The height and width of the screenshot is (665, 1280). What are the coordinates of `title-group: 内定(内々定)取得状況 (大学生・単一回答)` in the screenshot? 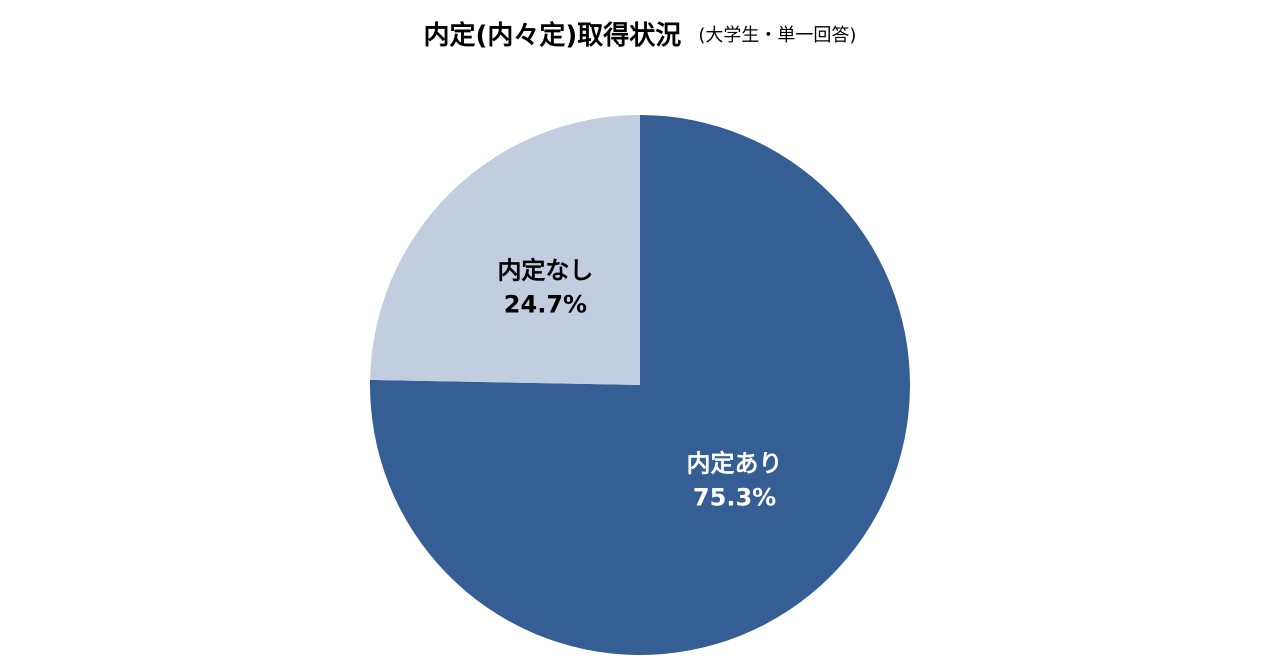 It's located at (640, 35).